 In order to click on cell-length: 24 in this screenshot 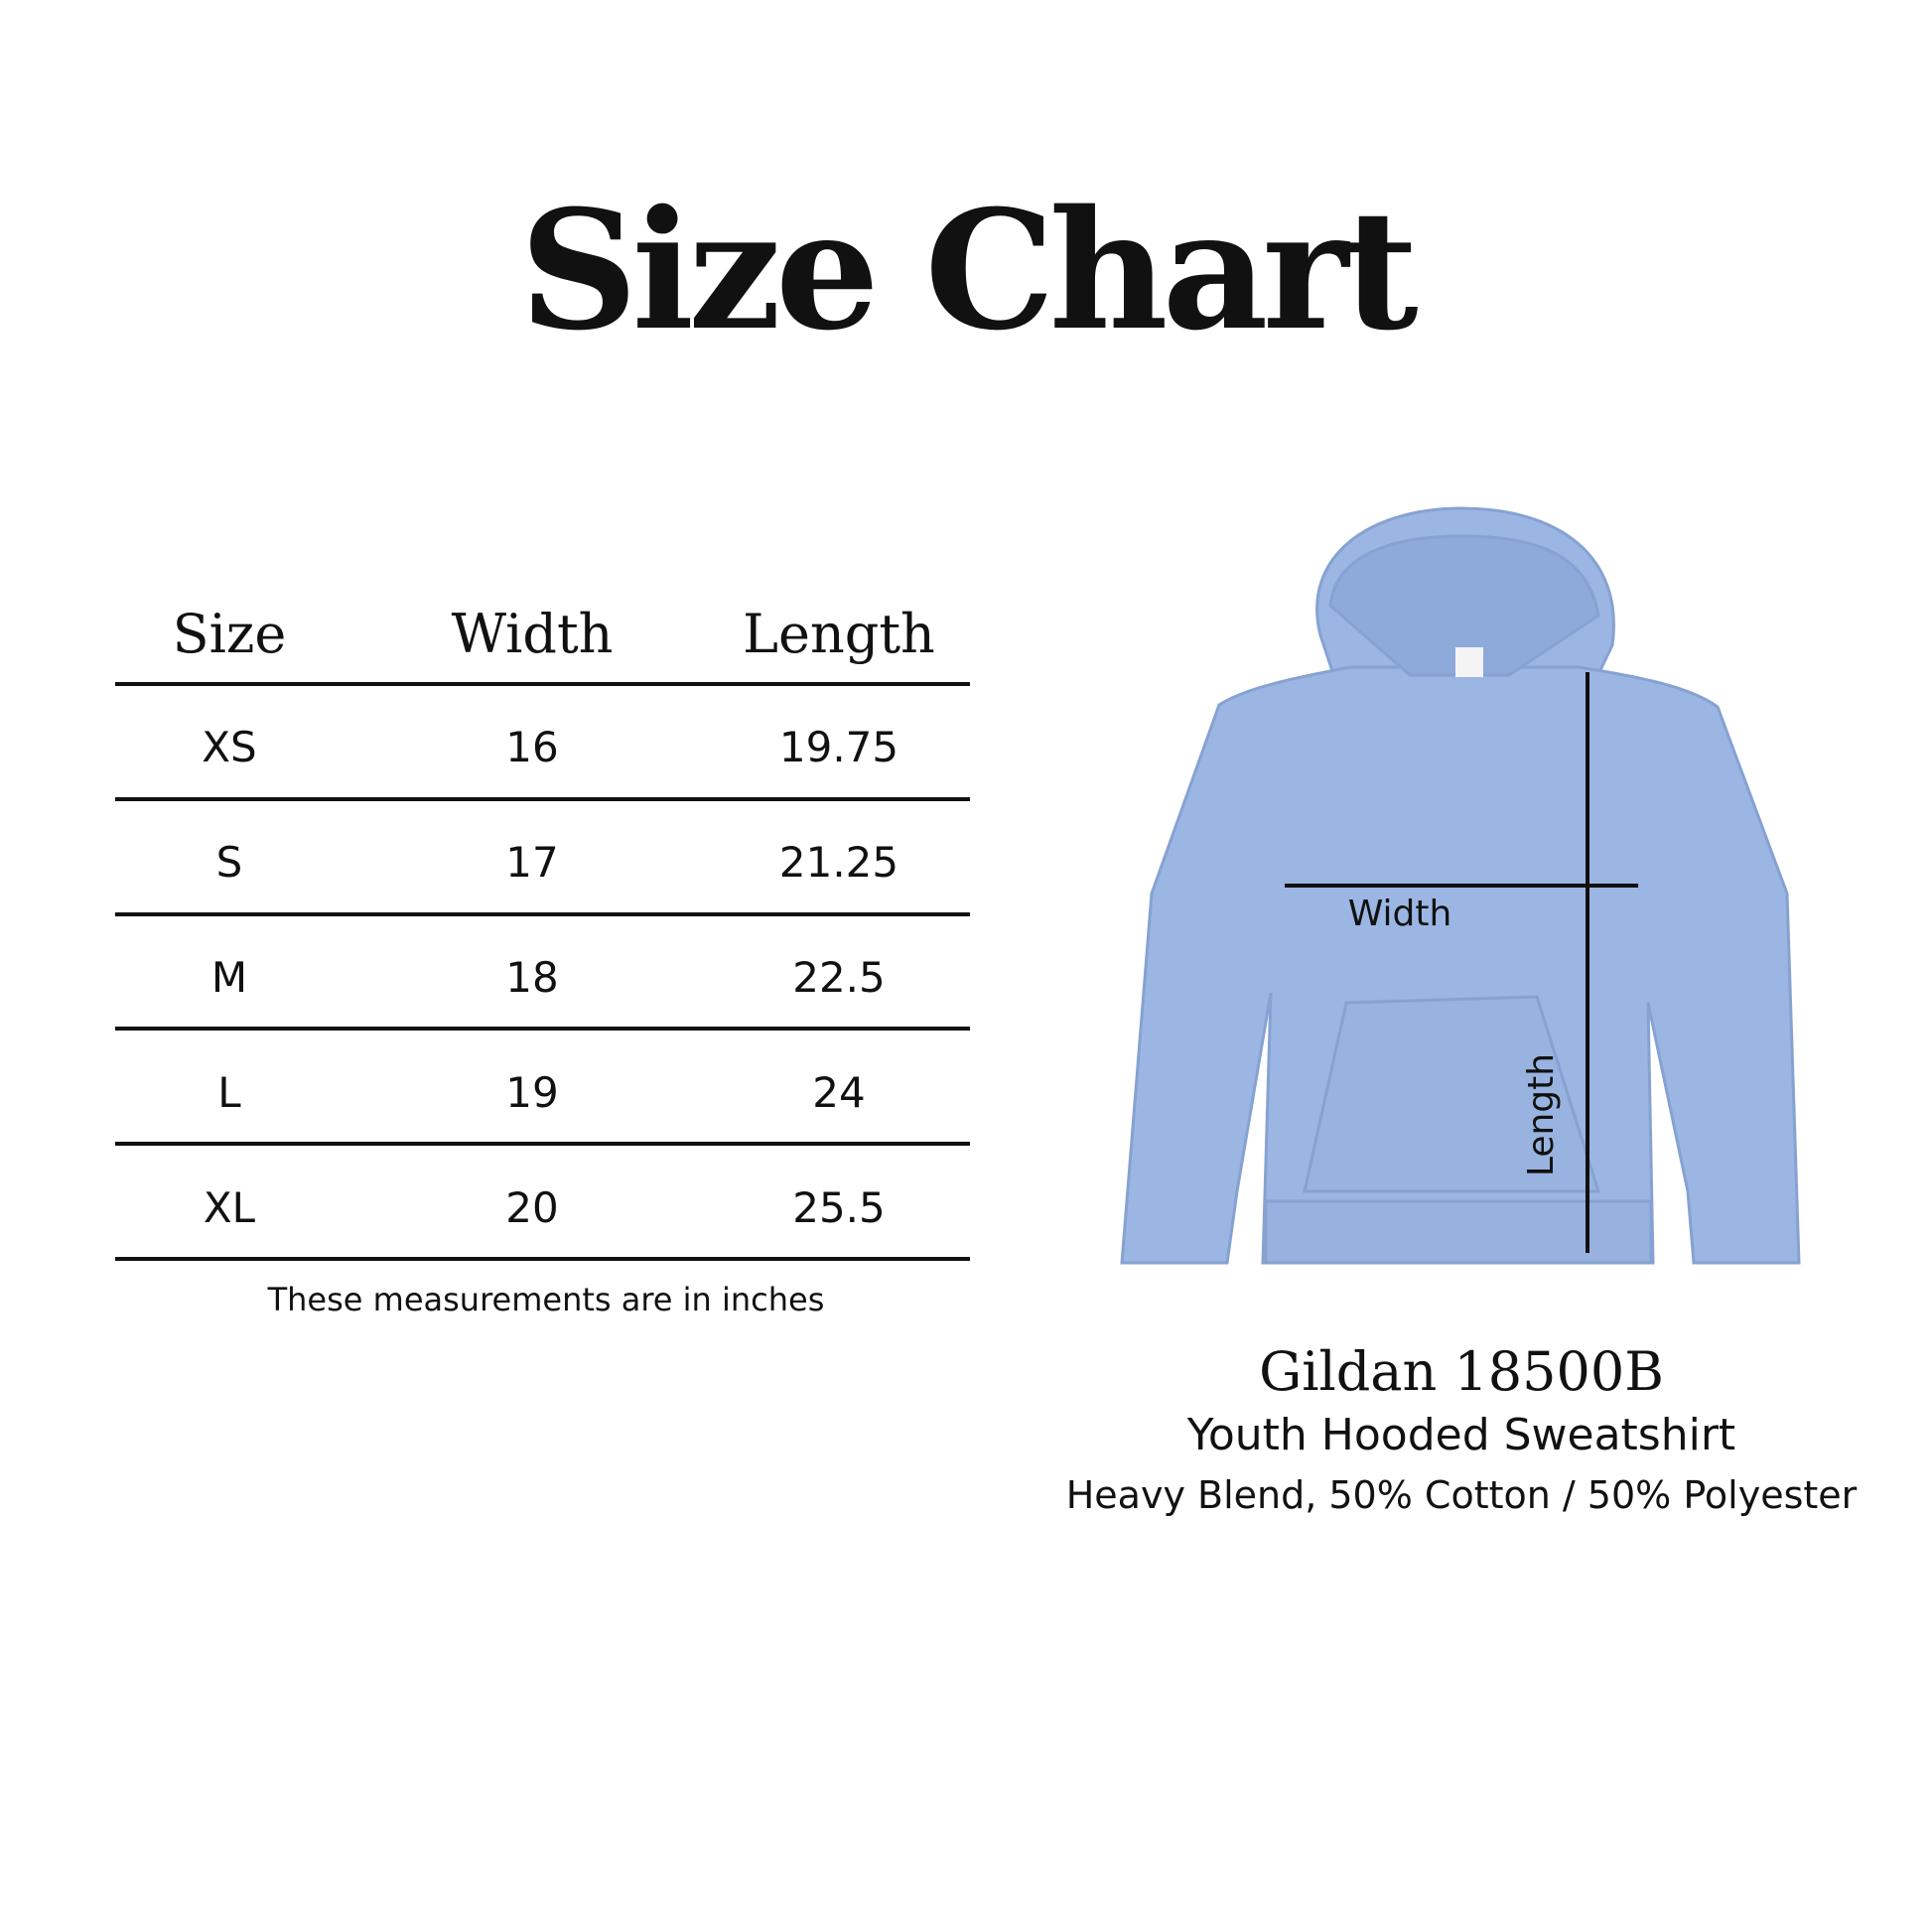, I will do `click(839, 1092)`.